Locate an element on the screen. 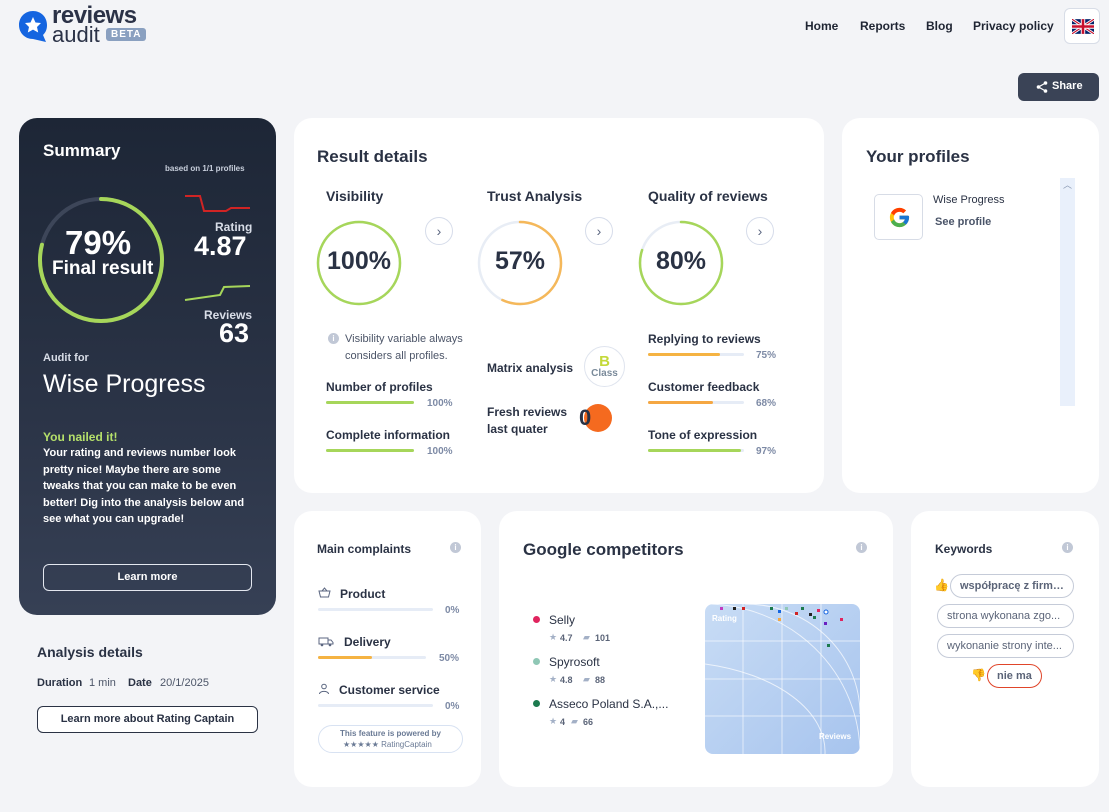 This screenshot has height=812, width=1109. tone-label: Tone of expression is located at coordinates (703, 435).